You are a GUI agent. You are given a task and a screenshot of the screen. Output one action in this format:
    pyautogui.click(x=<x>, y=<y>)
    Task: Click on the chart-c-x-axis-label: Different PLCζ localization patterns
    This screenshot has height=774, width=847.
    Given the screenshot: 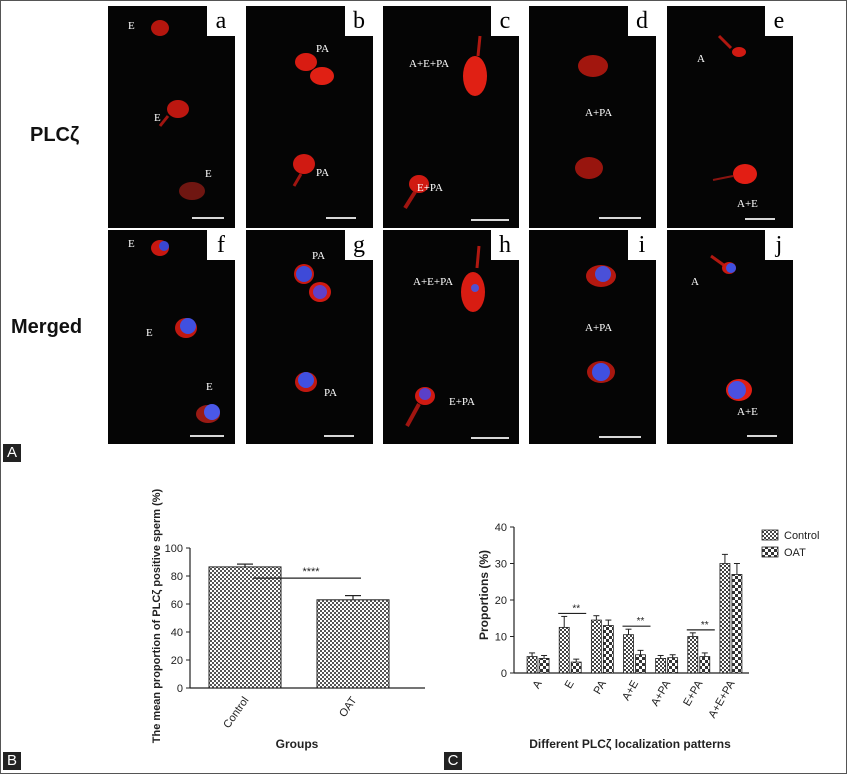 What is the action you would take?
    pyautogui.click(x=630, y=744)
    